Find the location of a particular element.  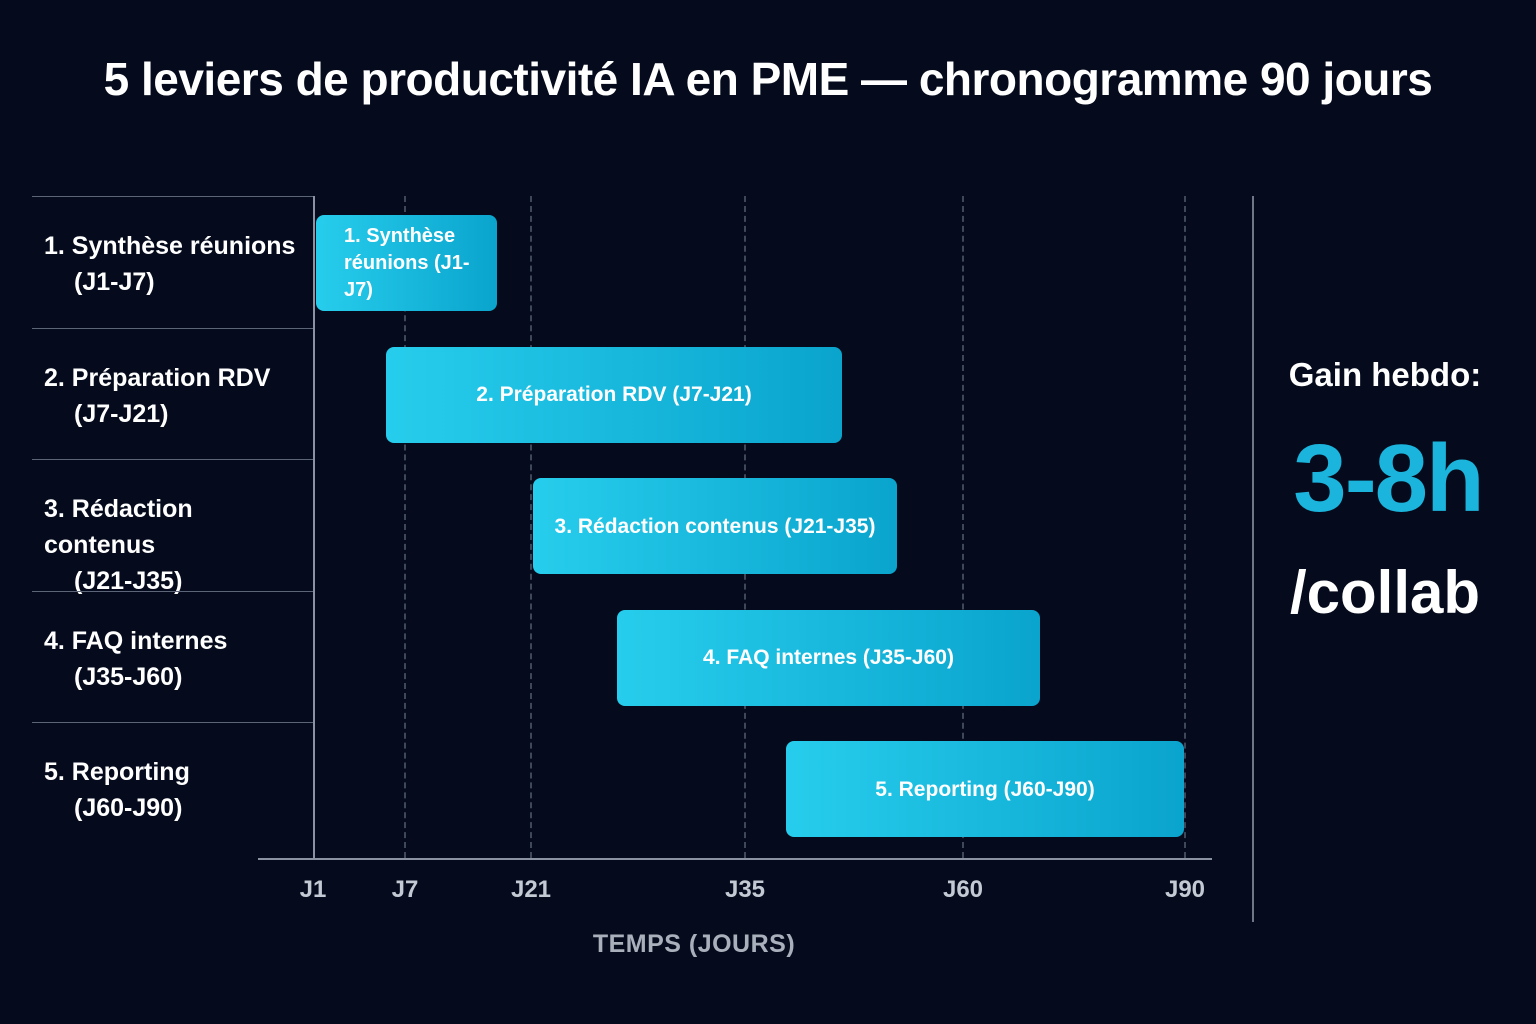

x-tick-label: J90 is located at coordinates (1185, 889).